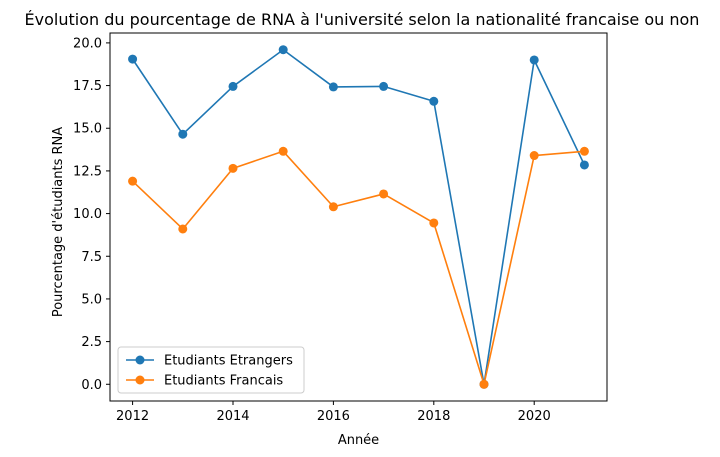 The image size is (720, 457). What do you see at coordinates (58, 222) in the screenshot?
I see `y-axis-title: Pourcentage d'étudiants RNA` at bounding box center [58, 222].